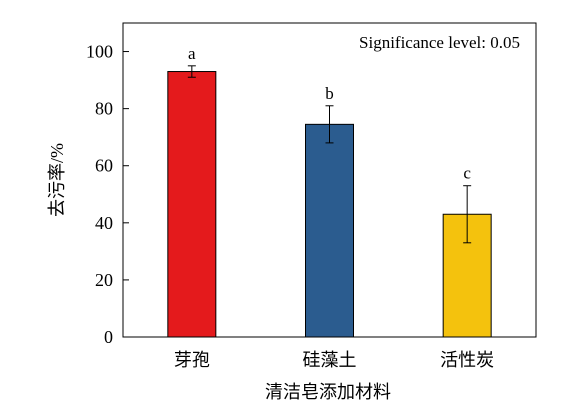 The height and width of the screenshot is (415, 588). What do you see at coordinates (108, 337) in the screenshot?
I see `y-tick-label: 0` at bounding box center [108, 337].